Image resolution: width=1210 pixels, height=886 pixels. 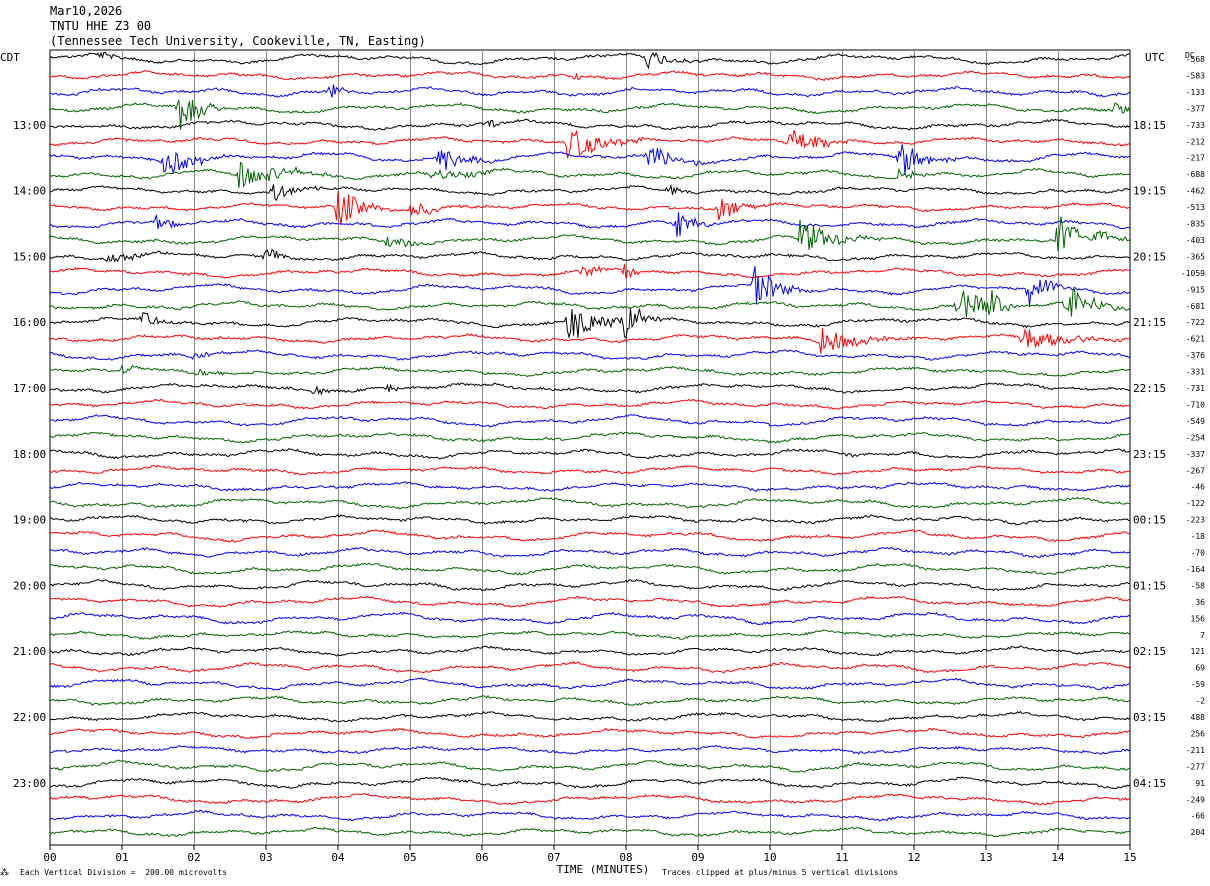 What do you see at coordinates (1149, 454) in the screenshot?
I see `utc-hour-label: 23:15` at bounding box center [1149, 454].